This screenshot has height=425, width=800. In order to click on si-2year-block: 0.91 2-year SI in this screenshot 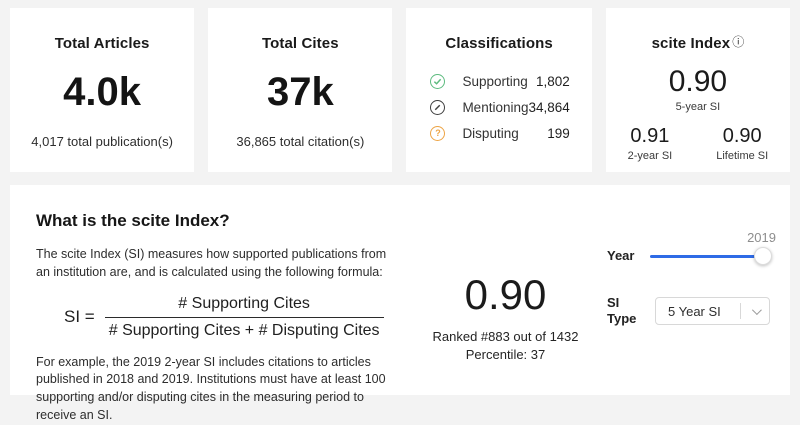, I will do `click(650, 144)`.